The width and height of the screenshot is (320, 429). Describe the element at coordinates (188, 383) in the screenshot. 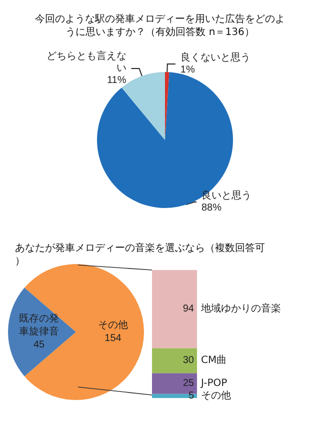

I see `data-label: 25` at that location.